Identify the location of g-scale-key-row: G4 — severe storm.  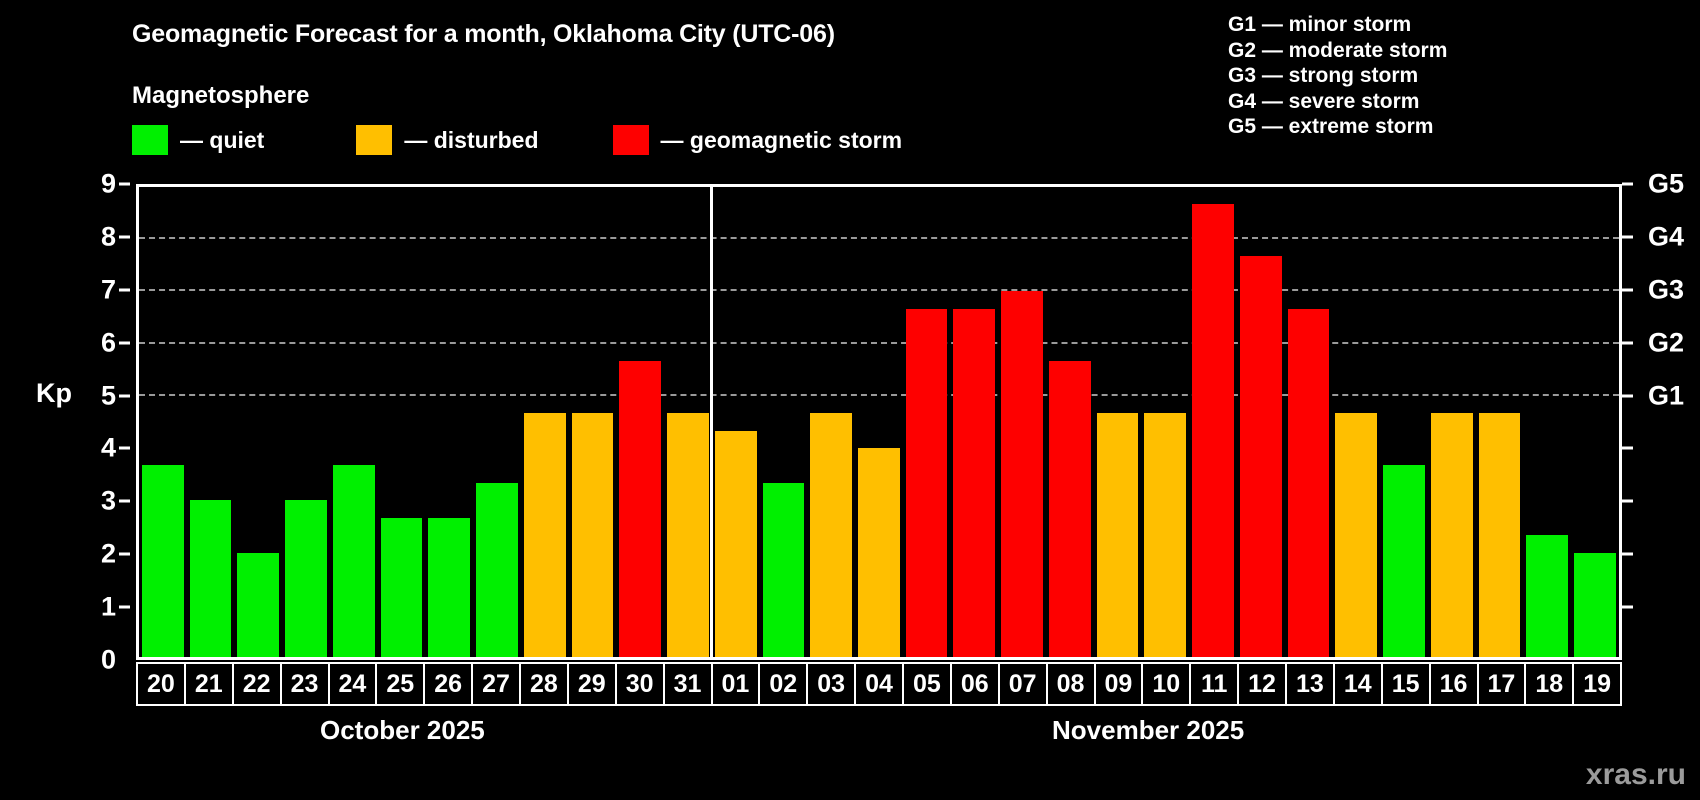
(1324, 101).